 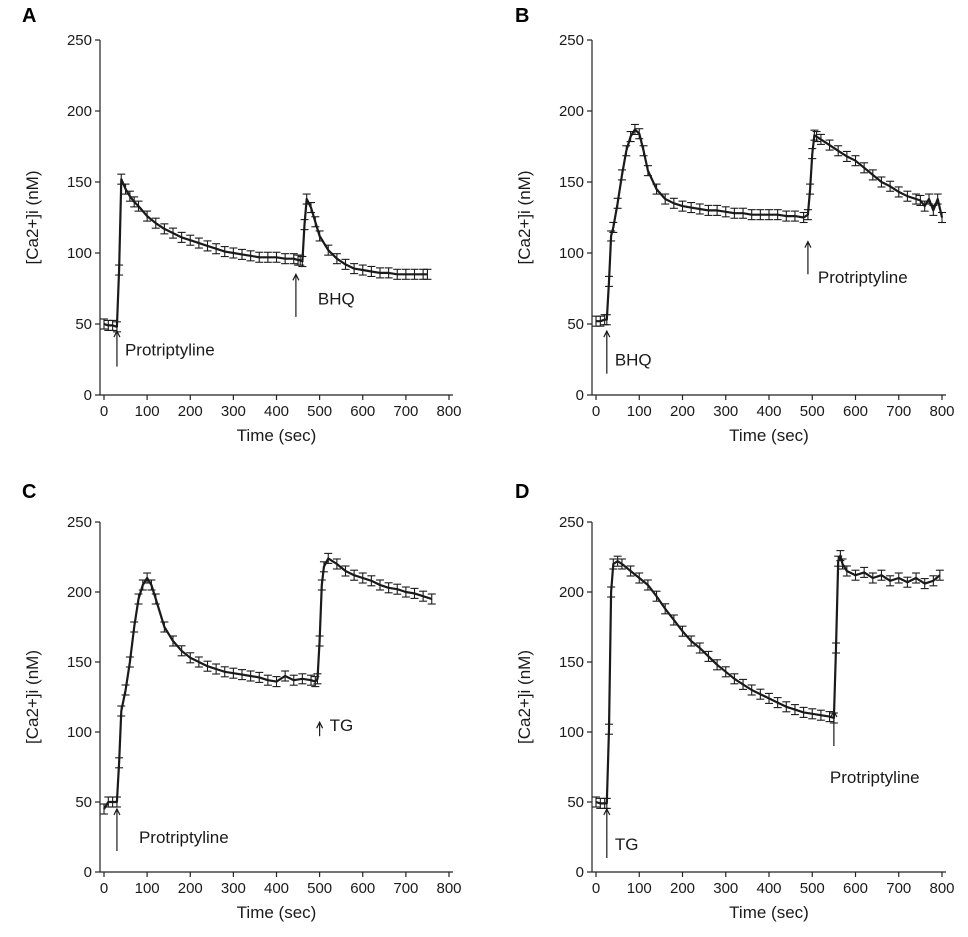 What do you see at coordinates (104, 411) in the screenshot?
I see `x-tick-label: 0` at bounding box center [104, 411].